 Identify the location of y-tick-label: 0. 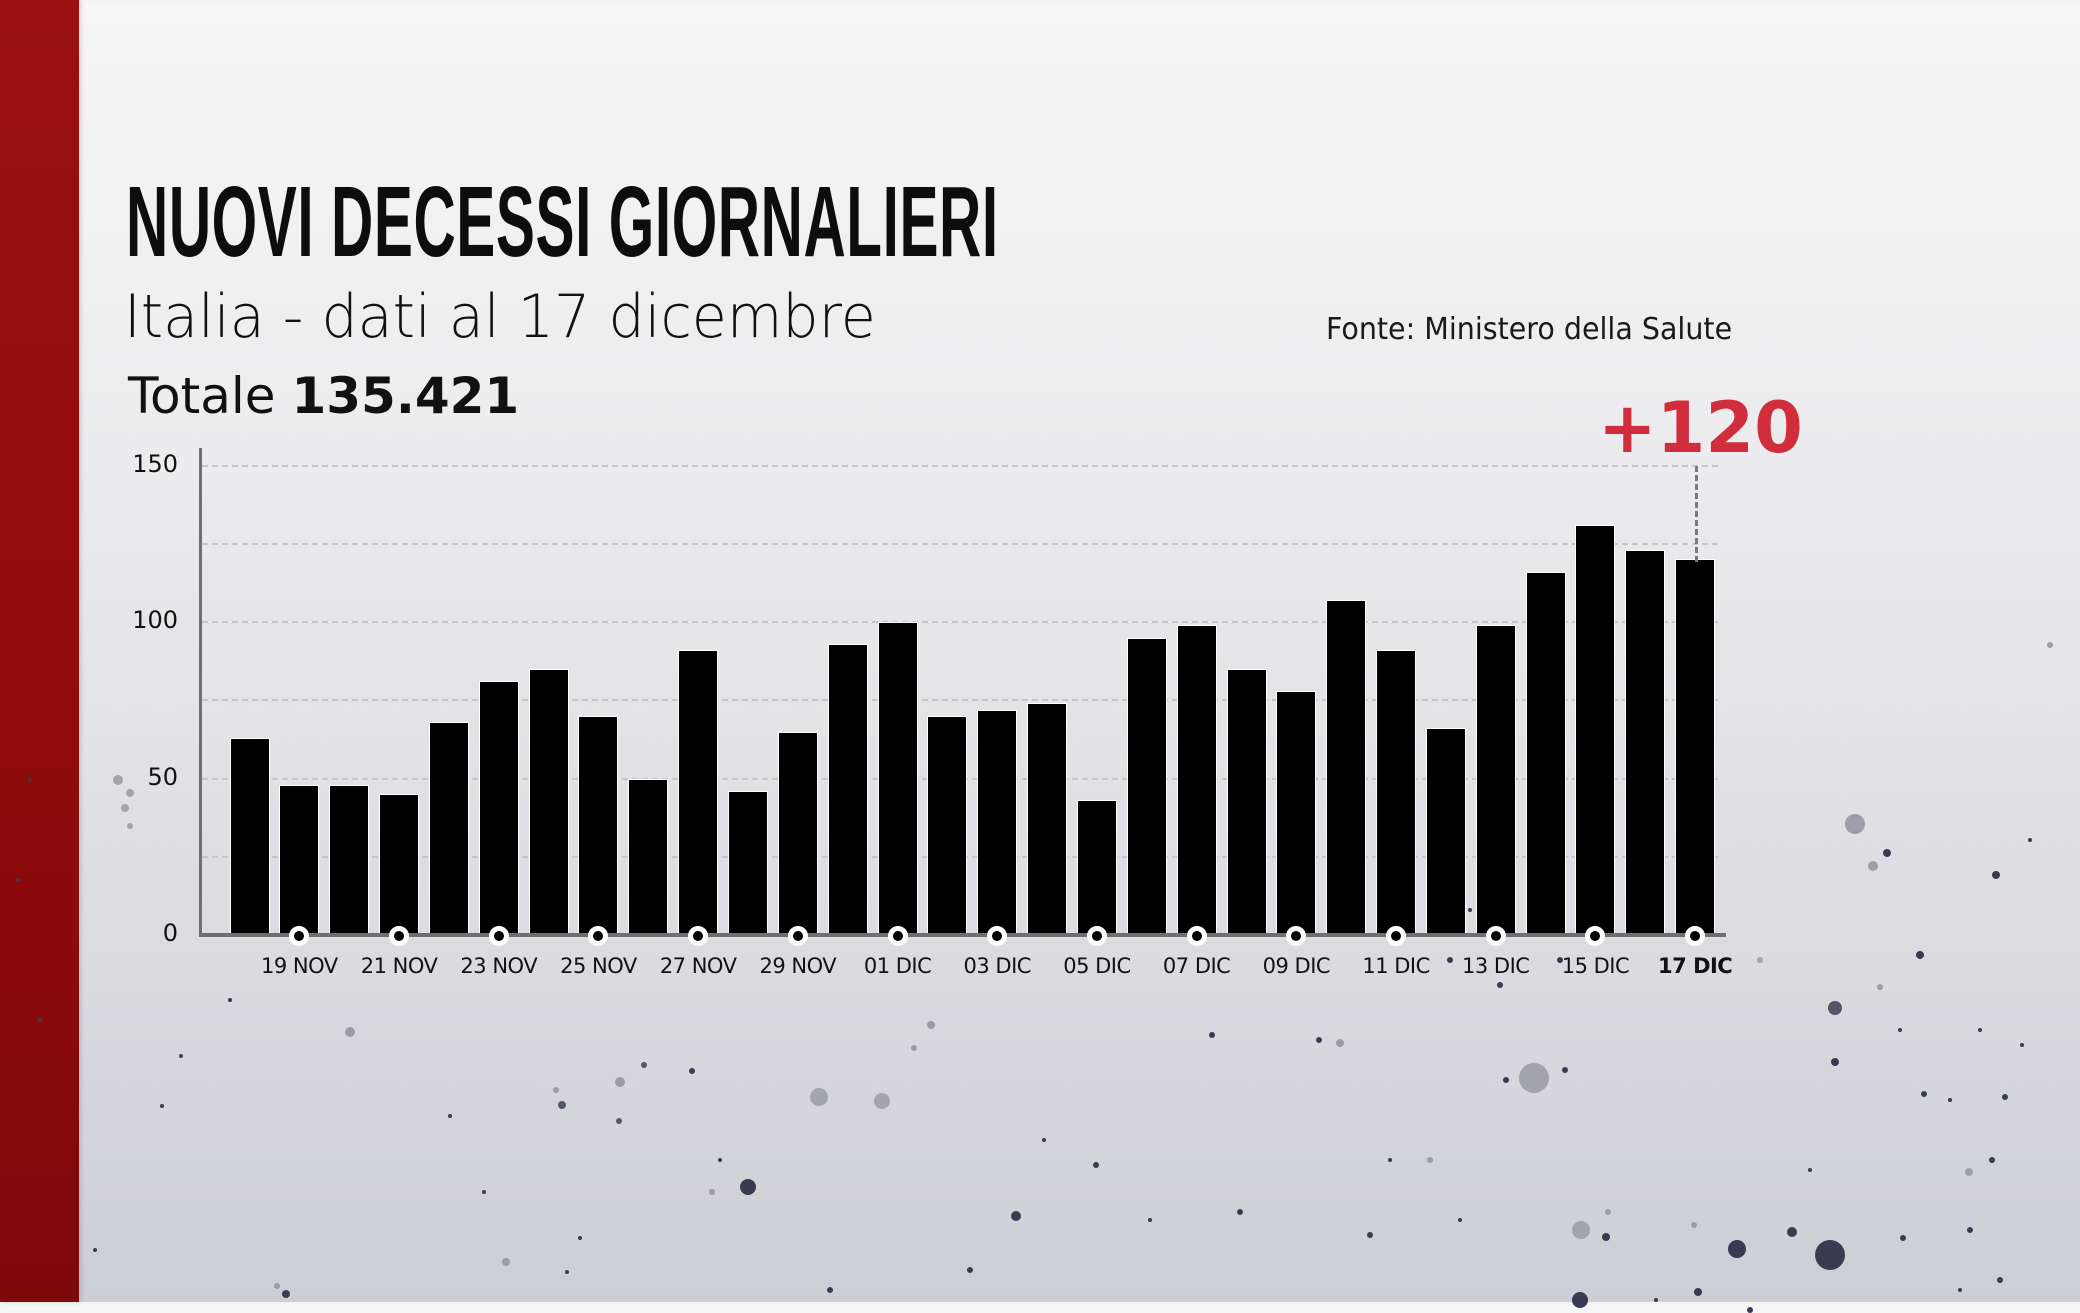
(170, 933).